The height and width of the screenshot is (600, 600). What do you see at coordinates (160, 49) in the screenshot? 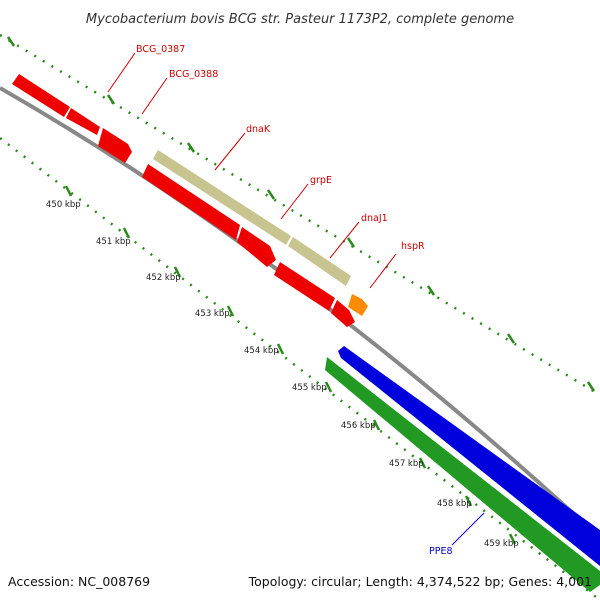
I see `gene-label-bcg-0387: BCG_0387` at bounding box center [160, 49].